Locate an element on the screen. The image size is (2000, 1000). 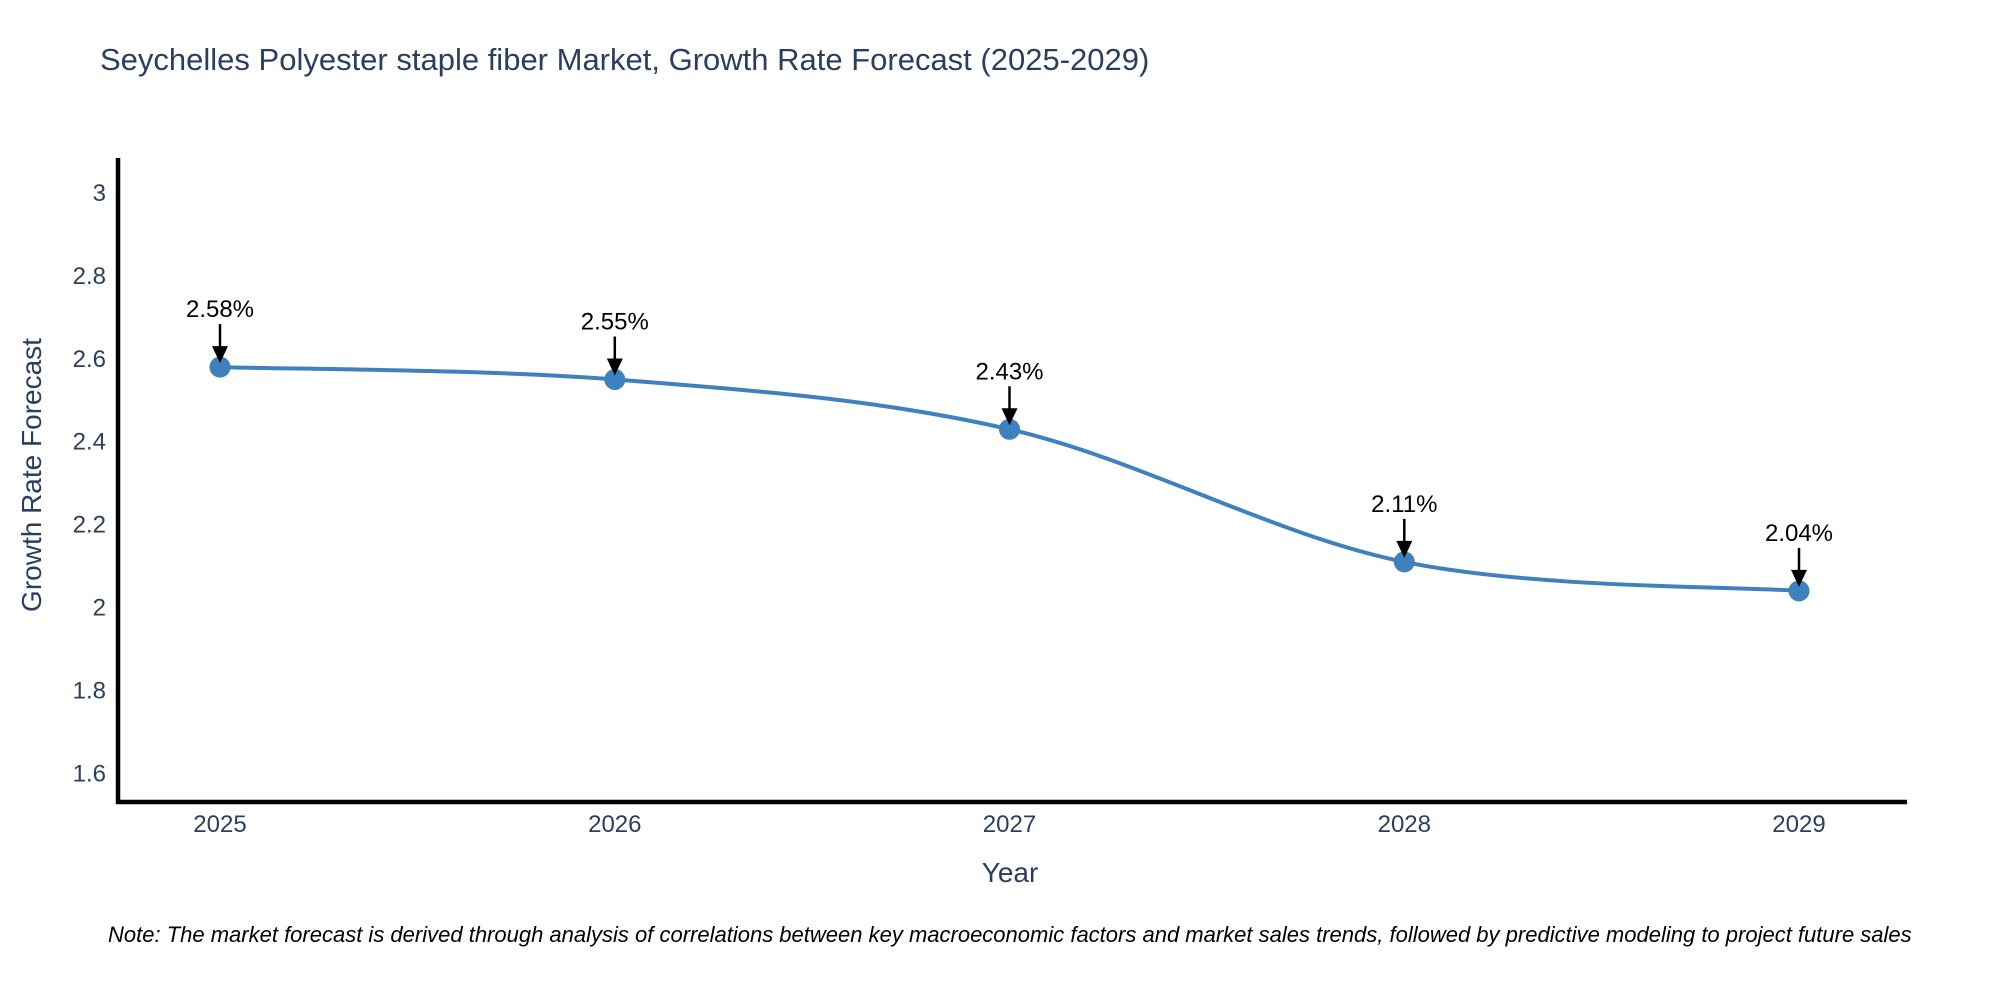
y-tick-label: 2.4 is located at coordinates (89, 442).